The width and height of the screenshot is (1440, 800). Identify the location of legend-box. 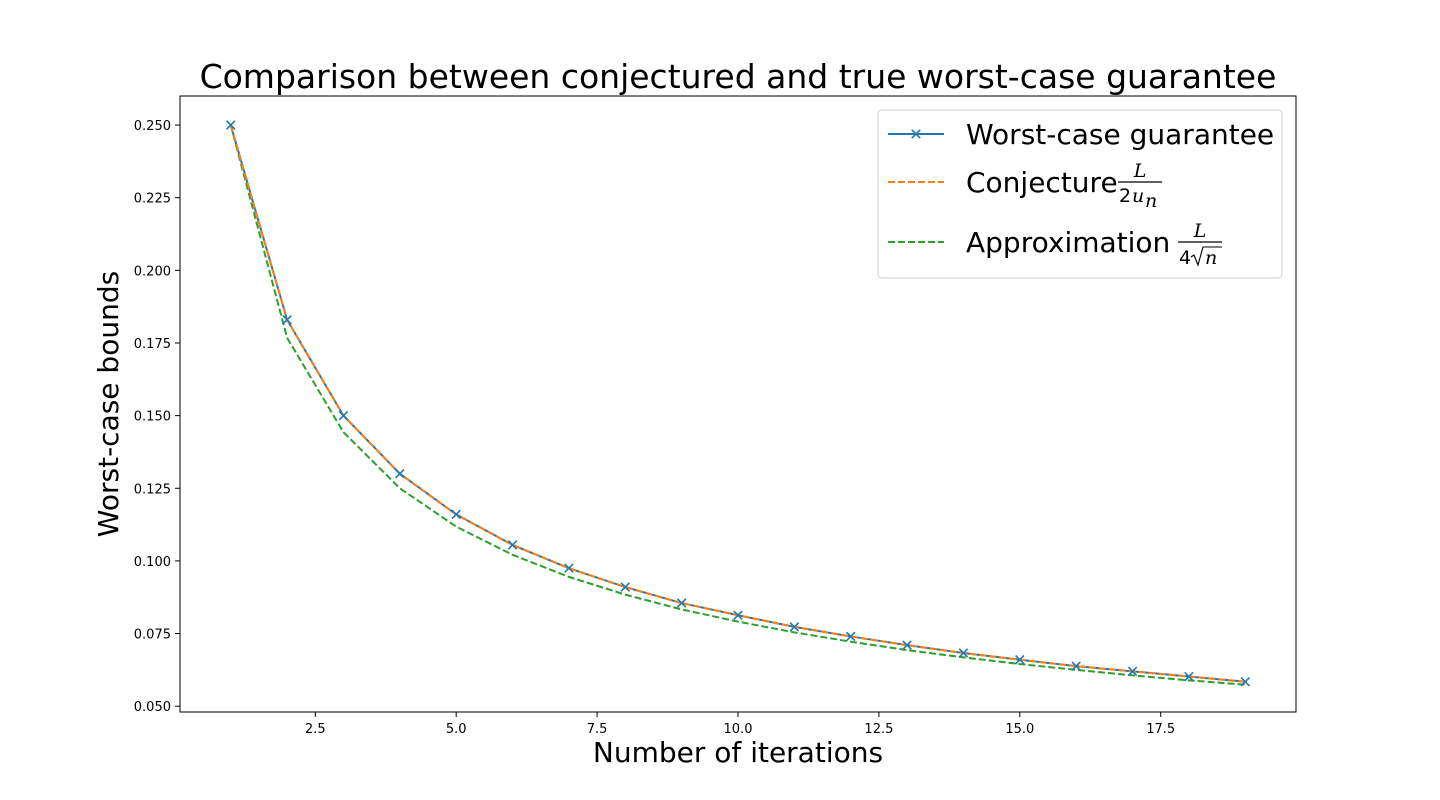
(1080, 194).